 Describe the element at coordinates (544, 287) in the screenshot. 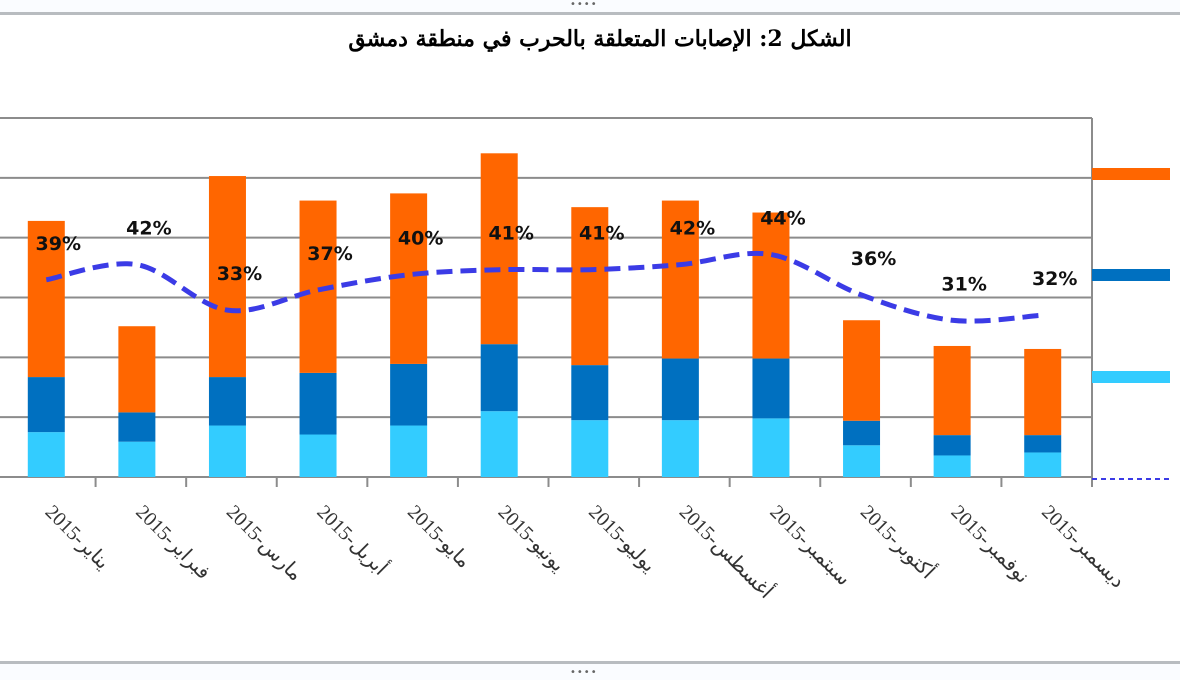

I see `percentage-line` at that location.